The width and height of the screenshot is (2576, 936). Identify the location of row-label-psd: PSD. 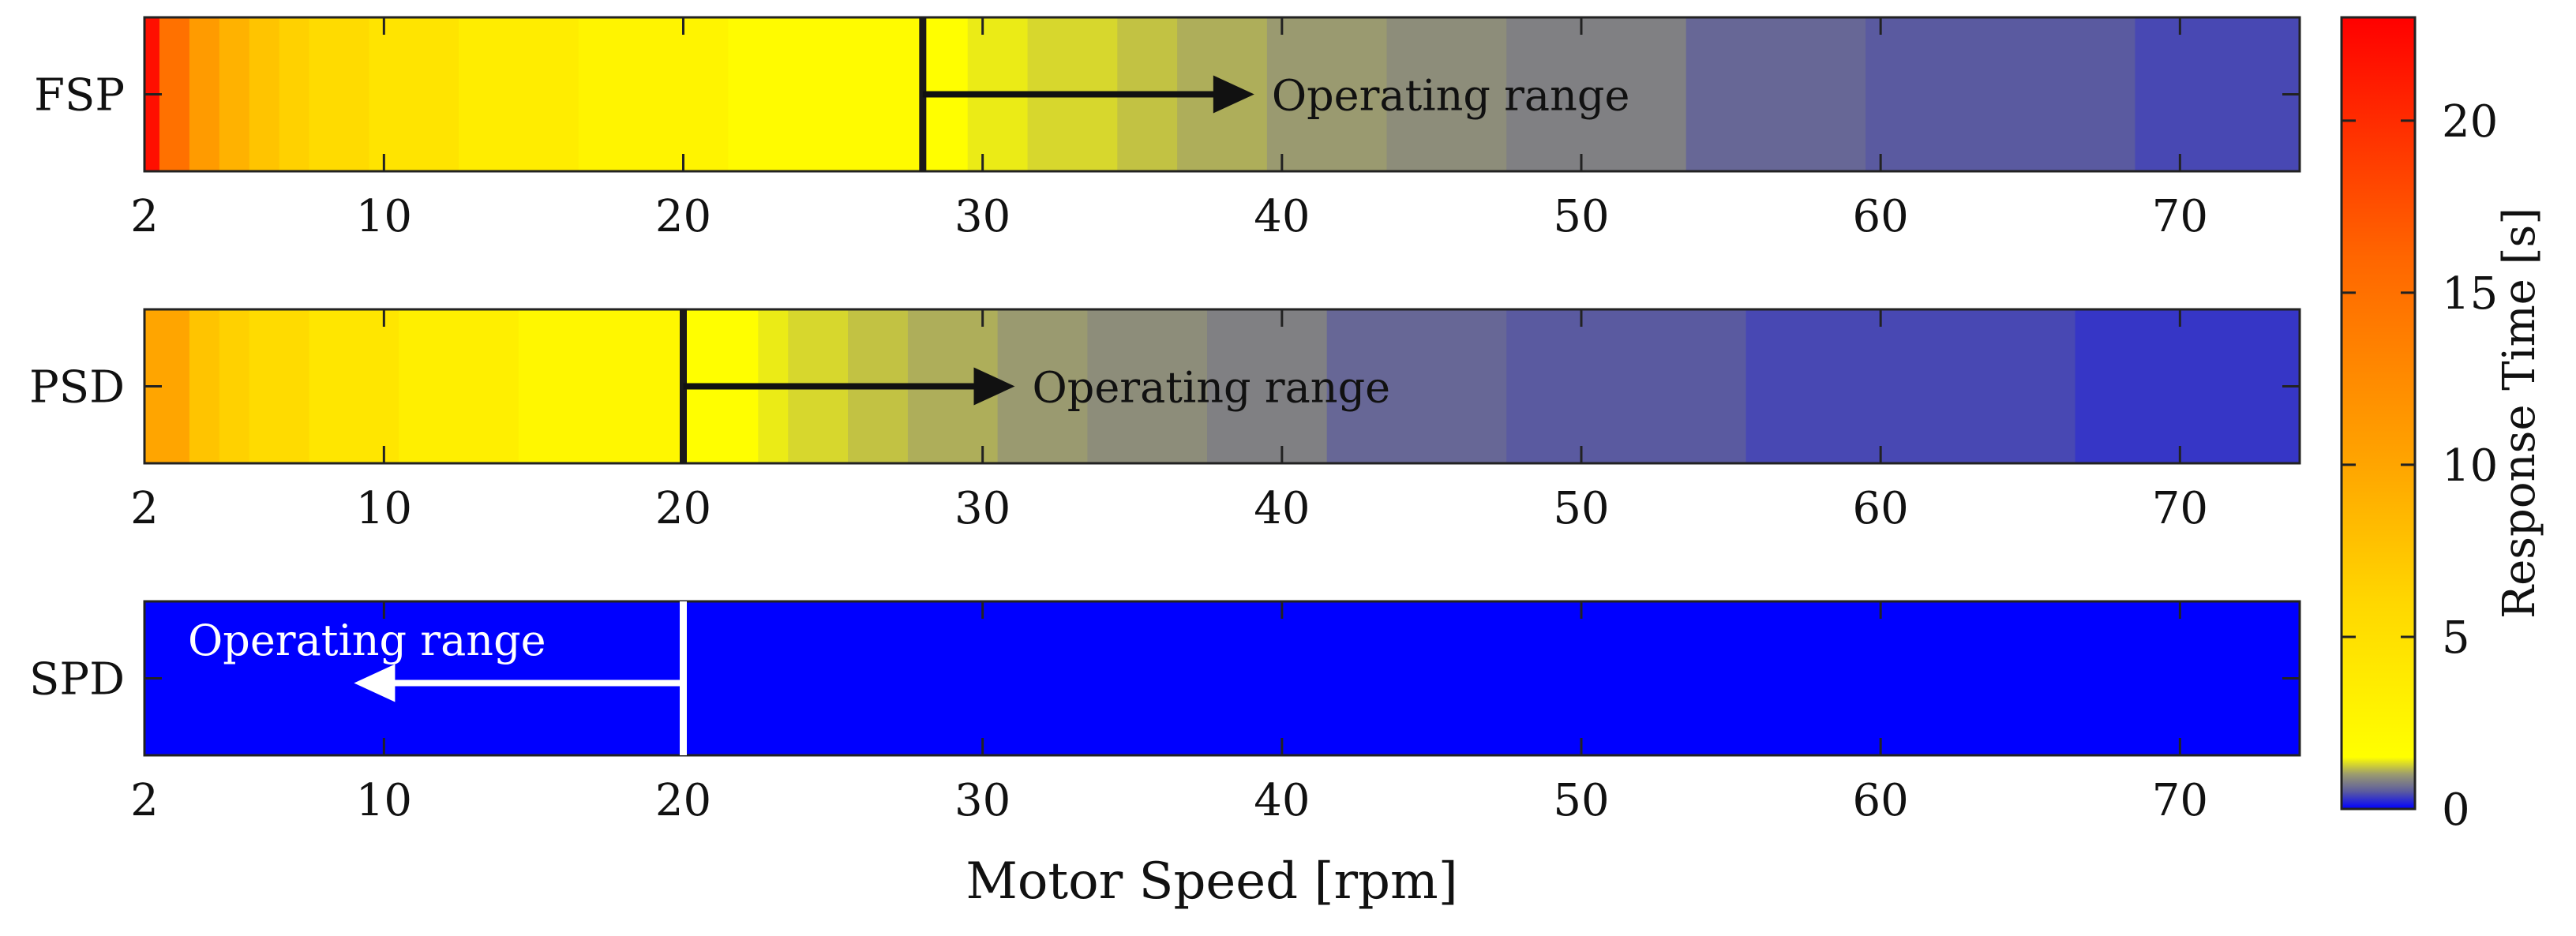
(77, 388).